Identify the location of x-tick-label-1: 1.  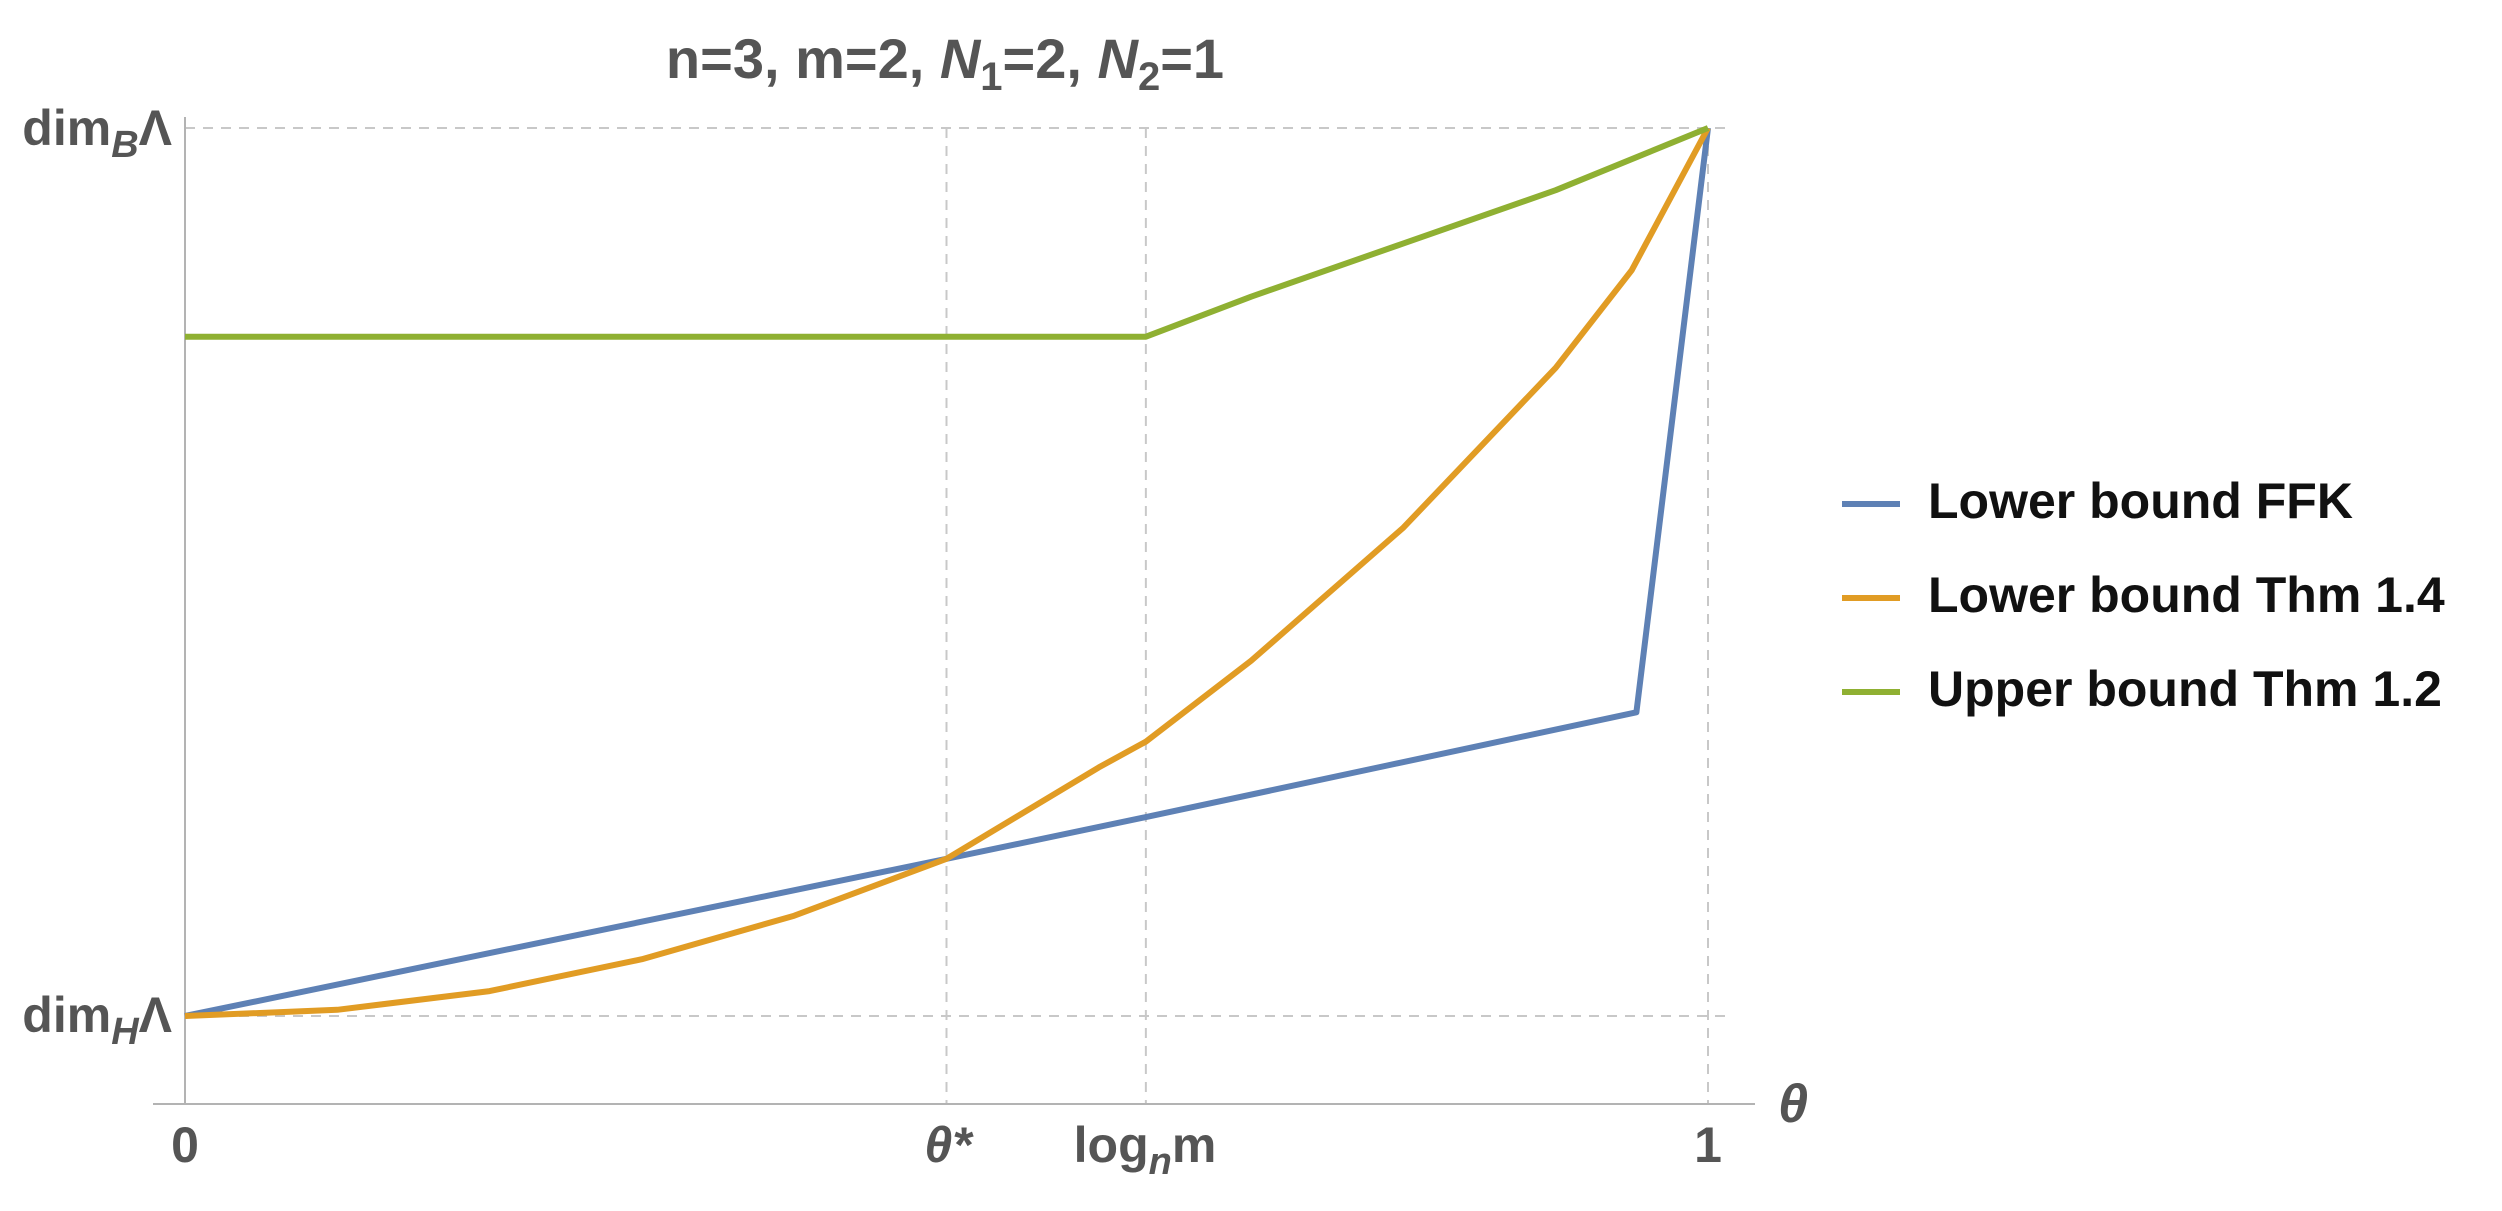
(1708, 1145).